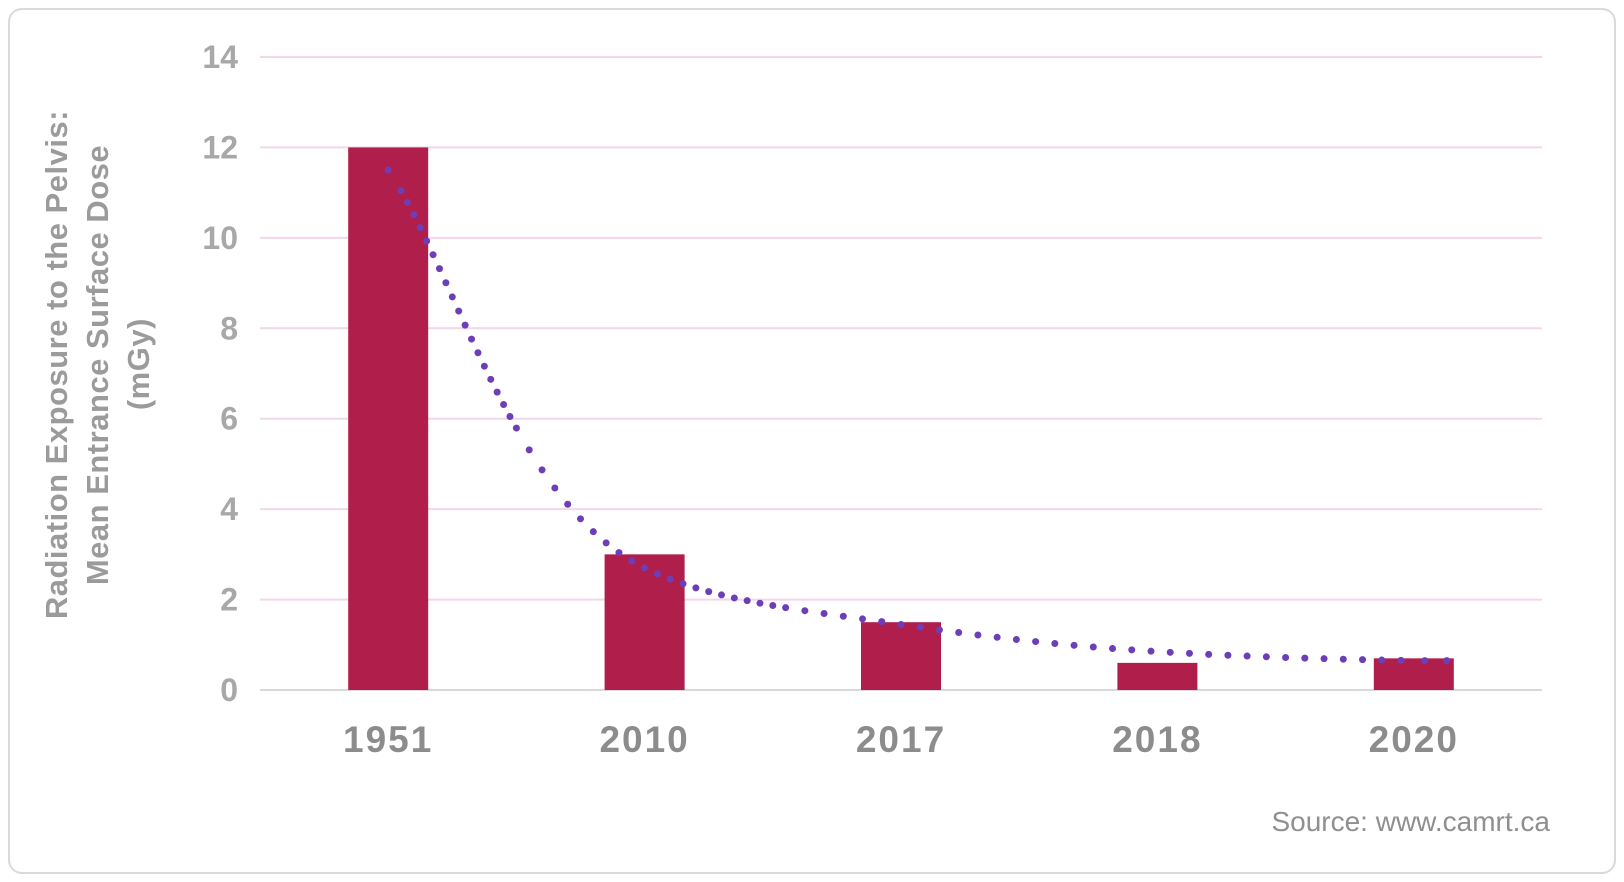 The width and height of the screenshot is (1624, 882). Describe the element at coordinates (644, 739) in the screenshot. I see `x-category-label: 2010` at that location.